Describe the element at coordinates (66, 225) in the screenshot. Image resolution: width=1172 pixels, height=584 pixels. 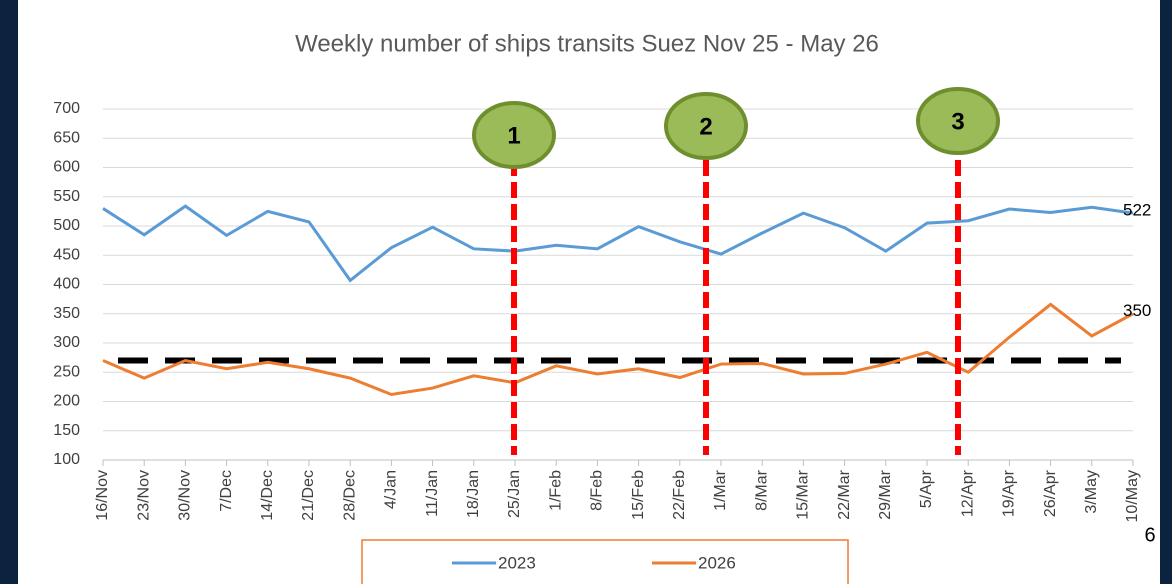
I see `y-tick-label: 500` at that location.